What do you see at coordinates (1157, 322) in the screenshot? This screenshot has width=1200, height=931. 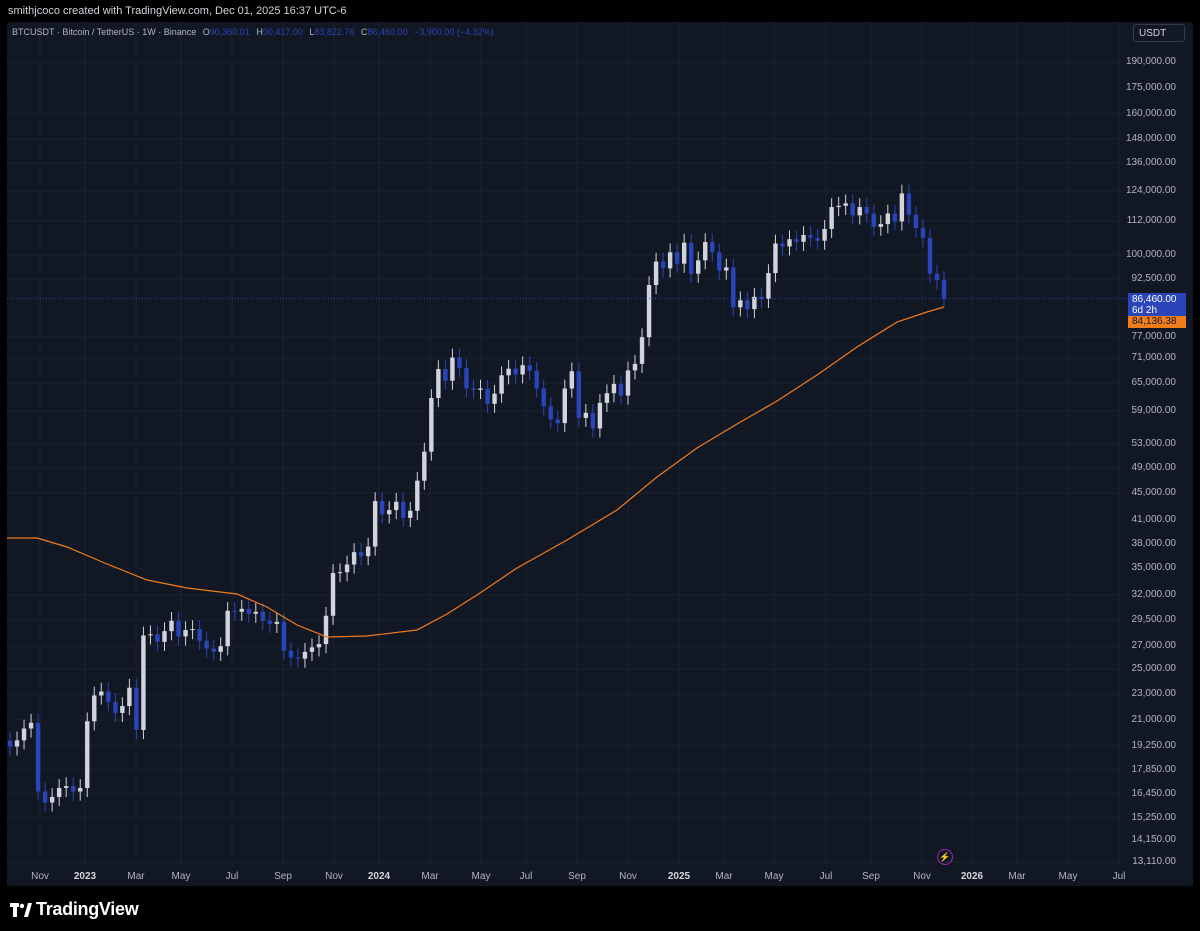 I see `moving-average-tag: 84,136.38` at bounding box center [1157, 322].